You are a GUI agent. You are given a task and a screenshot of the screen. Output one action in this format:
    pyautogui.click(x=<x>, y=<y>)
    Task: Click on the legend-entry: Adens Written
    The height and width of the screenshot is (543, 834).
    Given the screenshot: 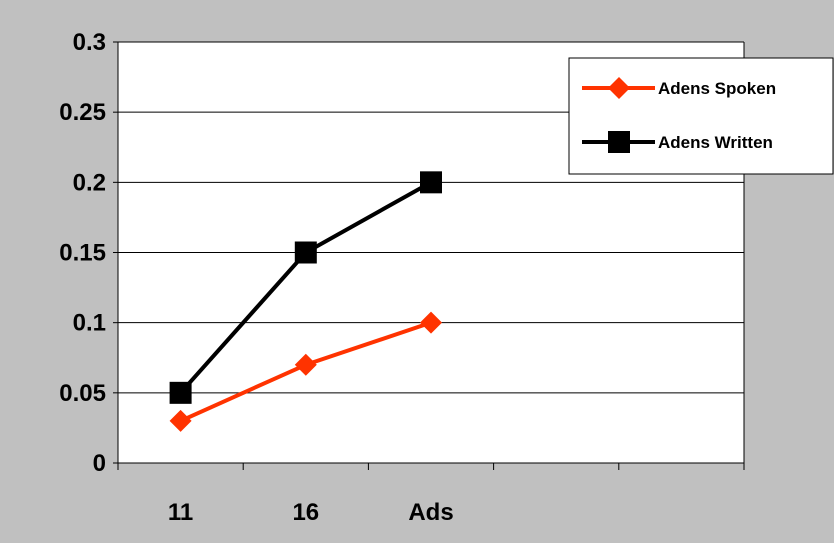 What is the action you would take?
    pyautogui.click(x=677, y=142)
    